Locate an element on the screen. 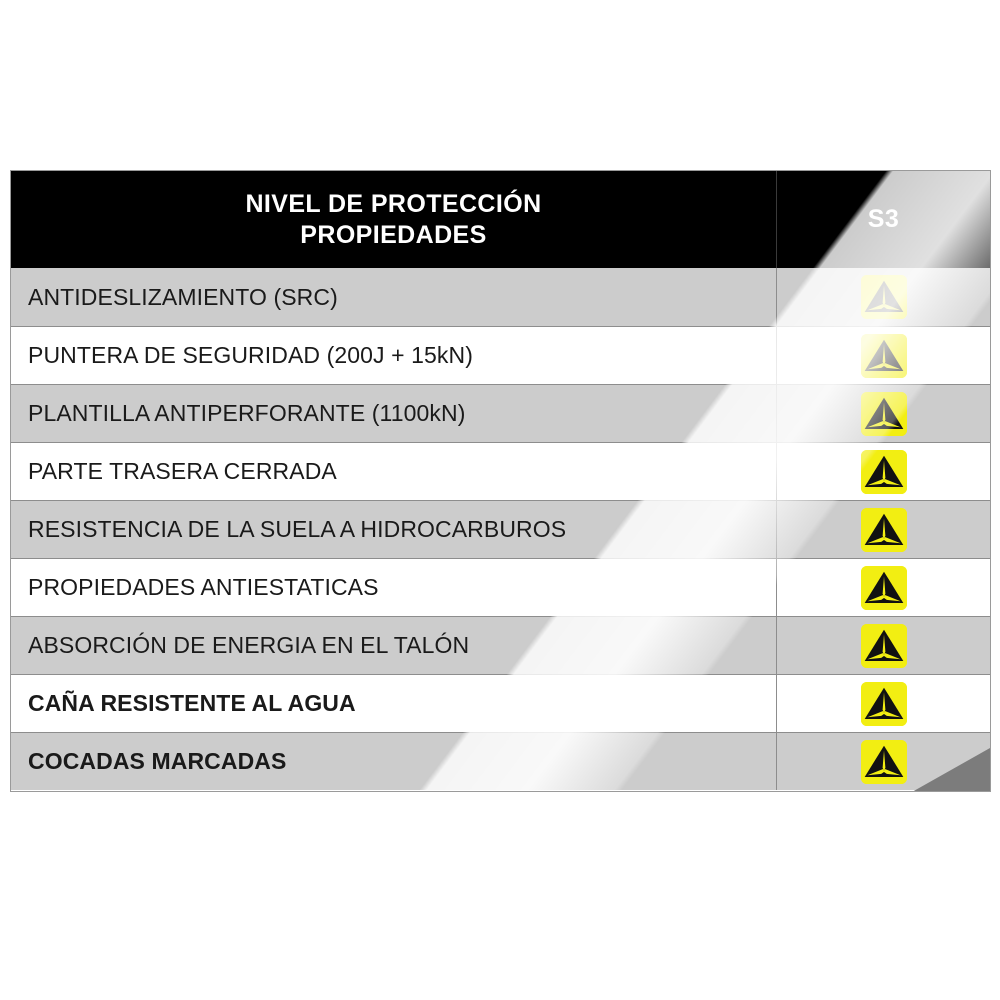  property-label: ANTIDESLIZAMIENTO (SRC) is located at coordinates (394, 297).